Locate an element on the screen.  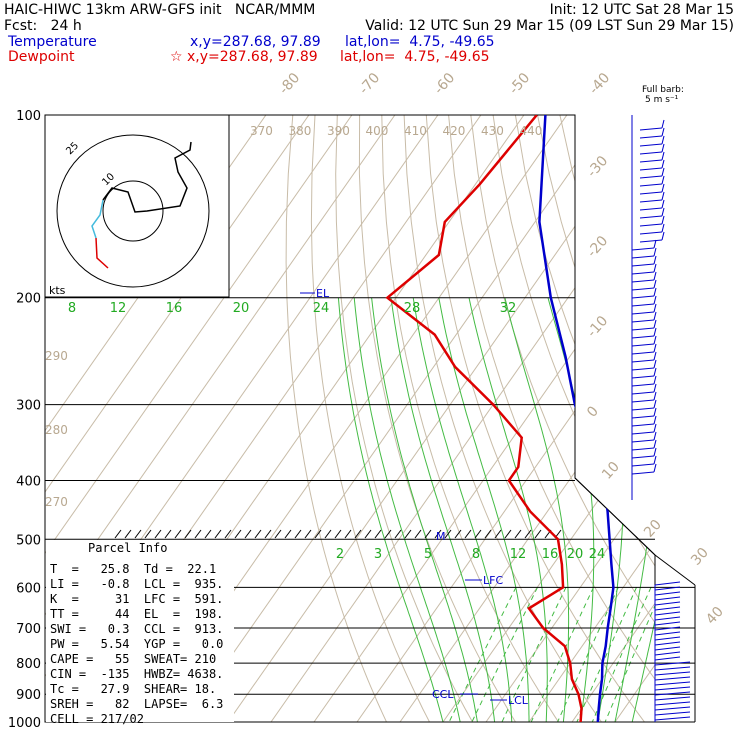
theta-label: 400 is located at coordinates (377, 131).